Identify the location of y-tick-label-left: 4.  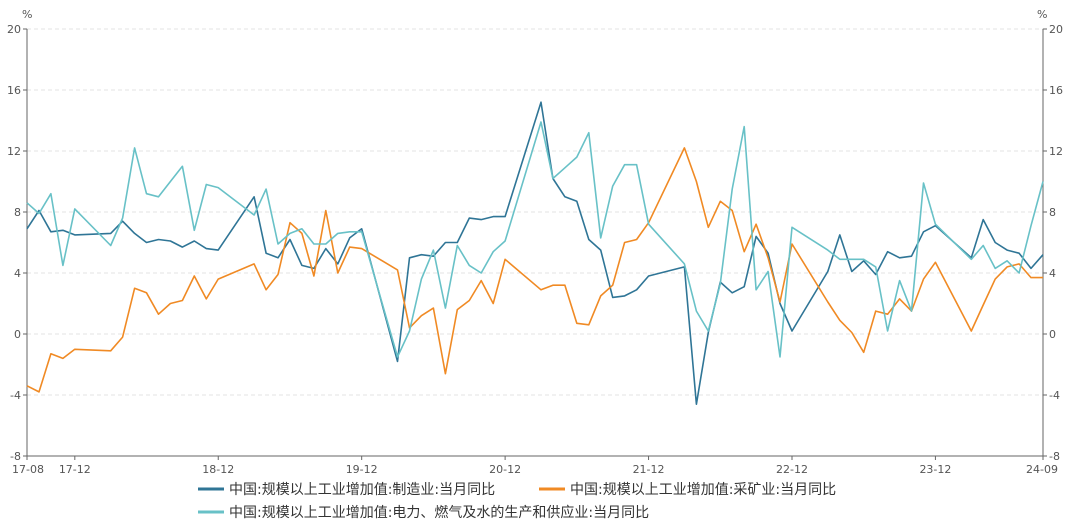
(17, 273).